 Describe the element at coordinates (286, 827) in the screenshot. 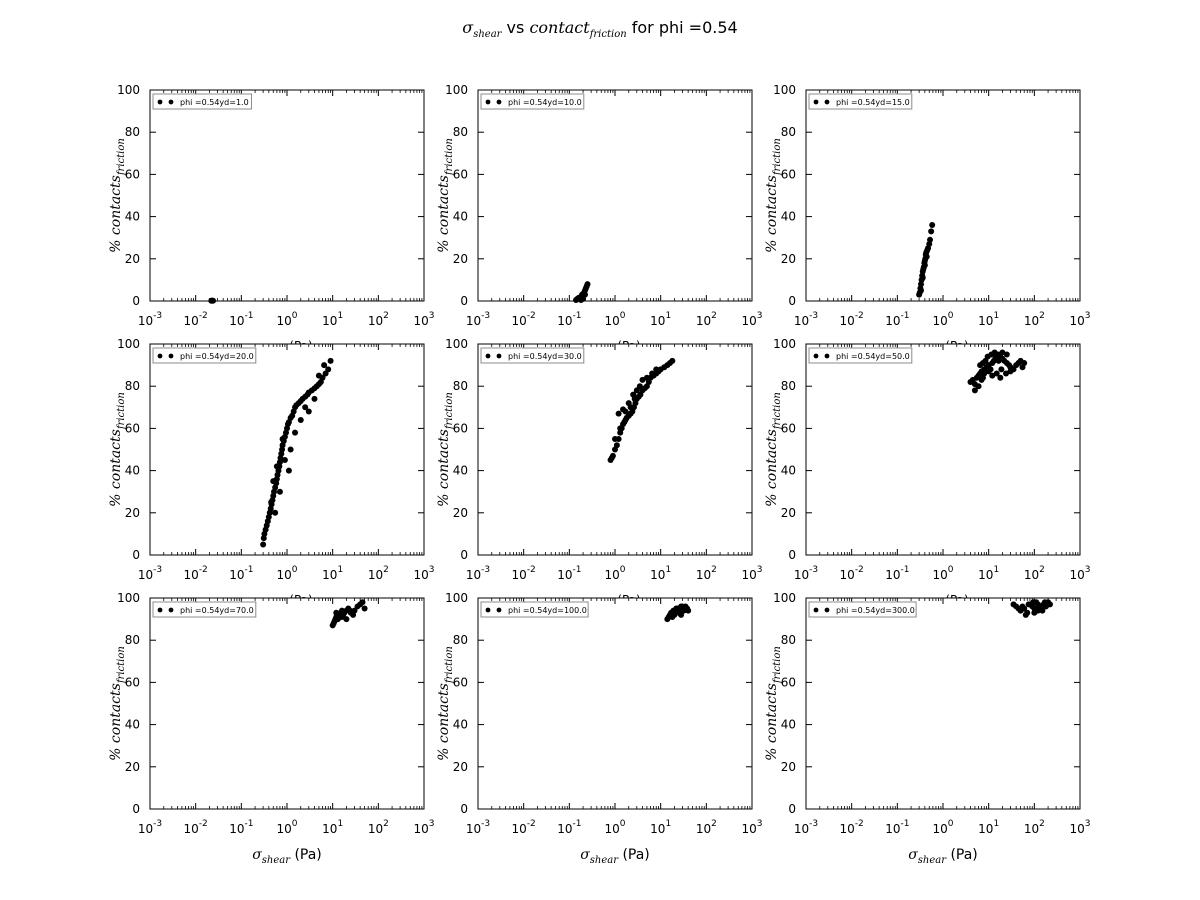

I see `x-tick-label: 10⁰` at that location.